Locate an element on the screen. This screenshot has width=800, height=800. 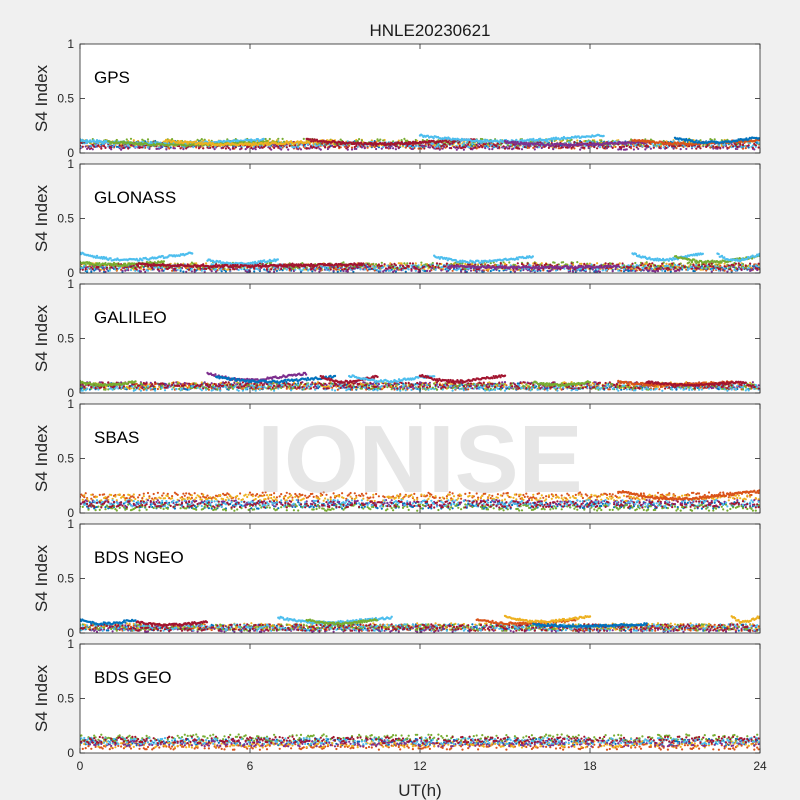
y-axis-label: S4 Index is located at coordinates (41, 98).